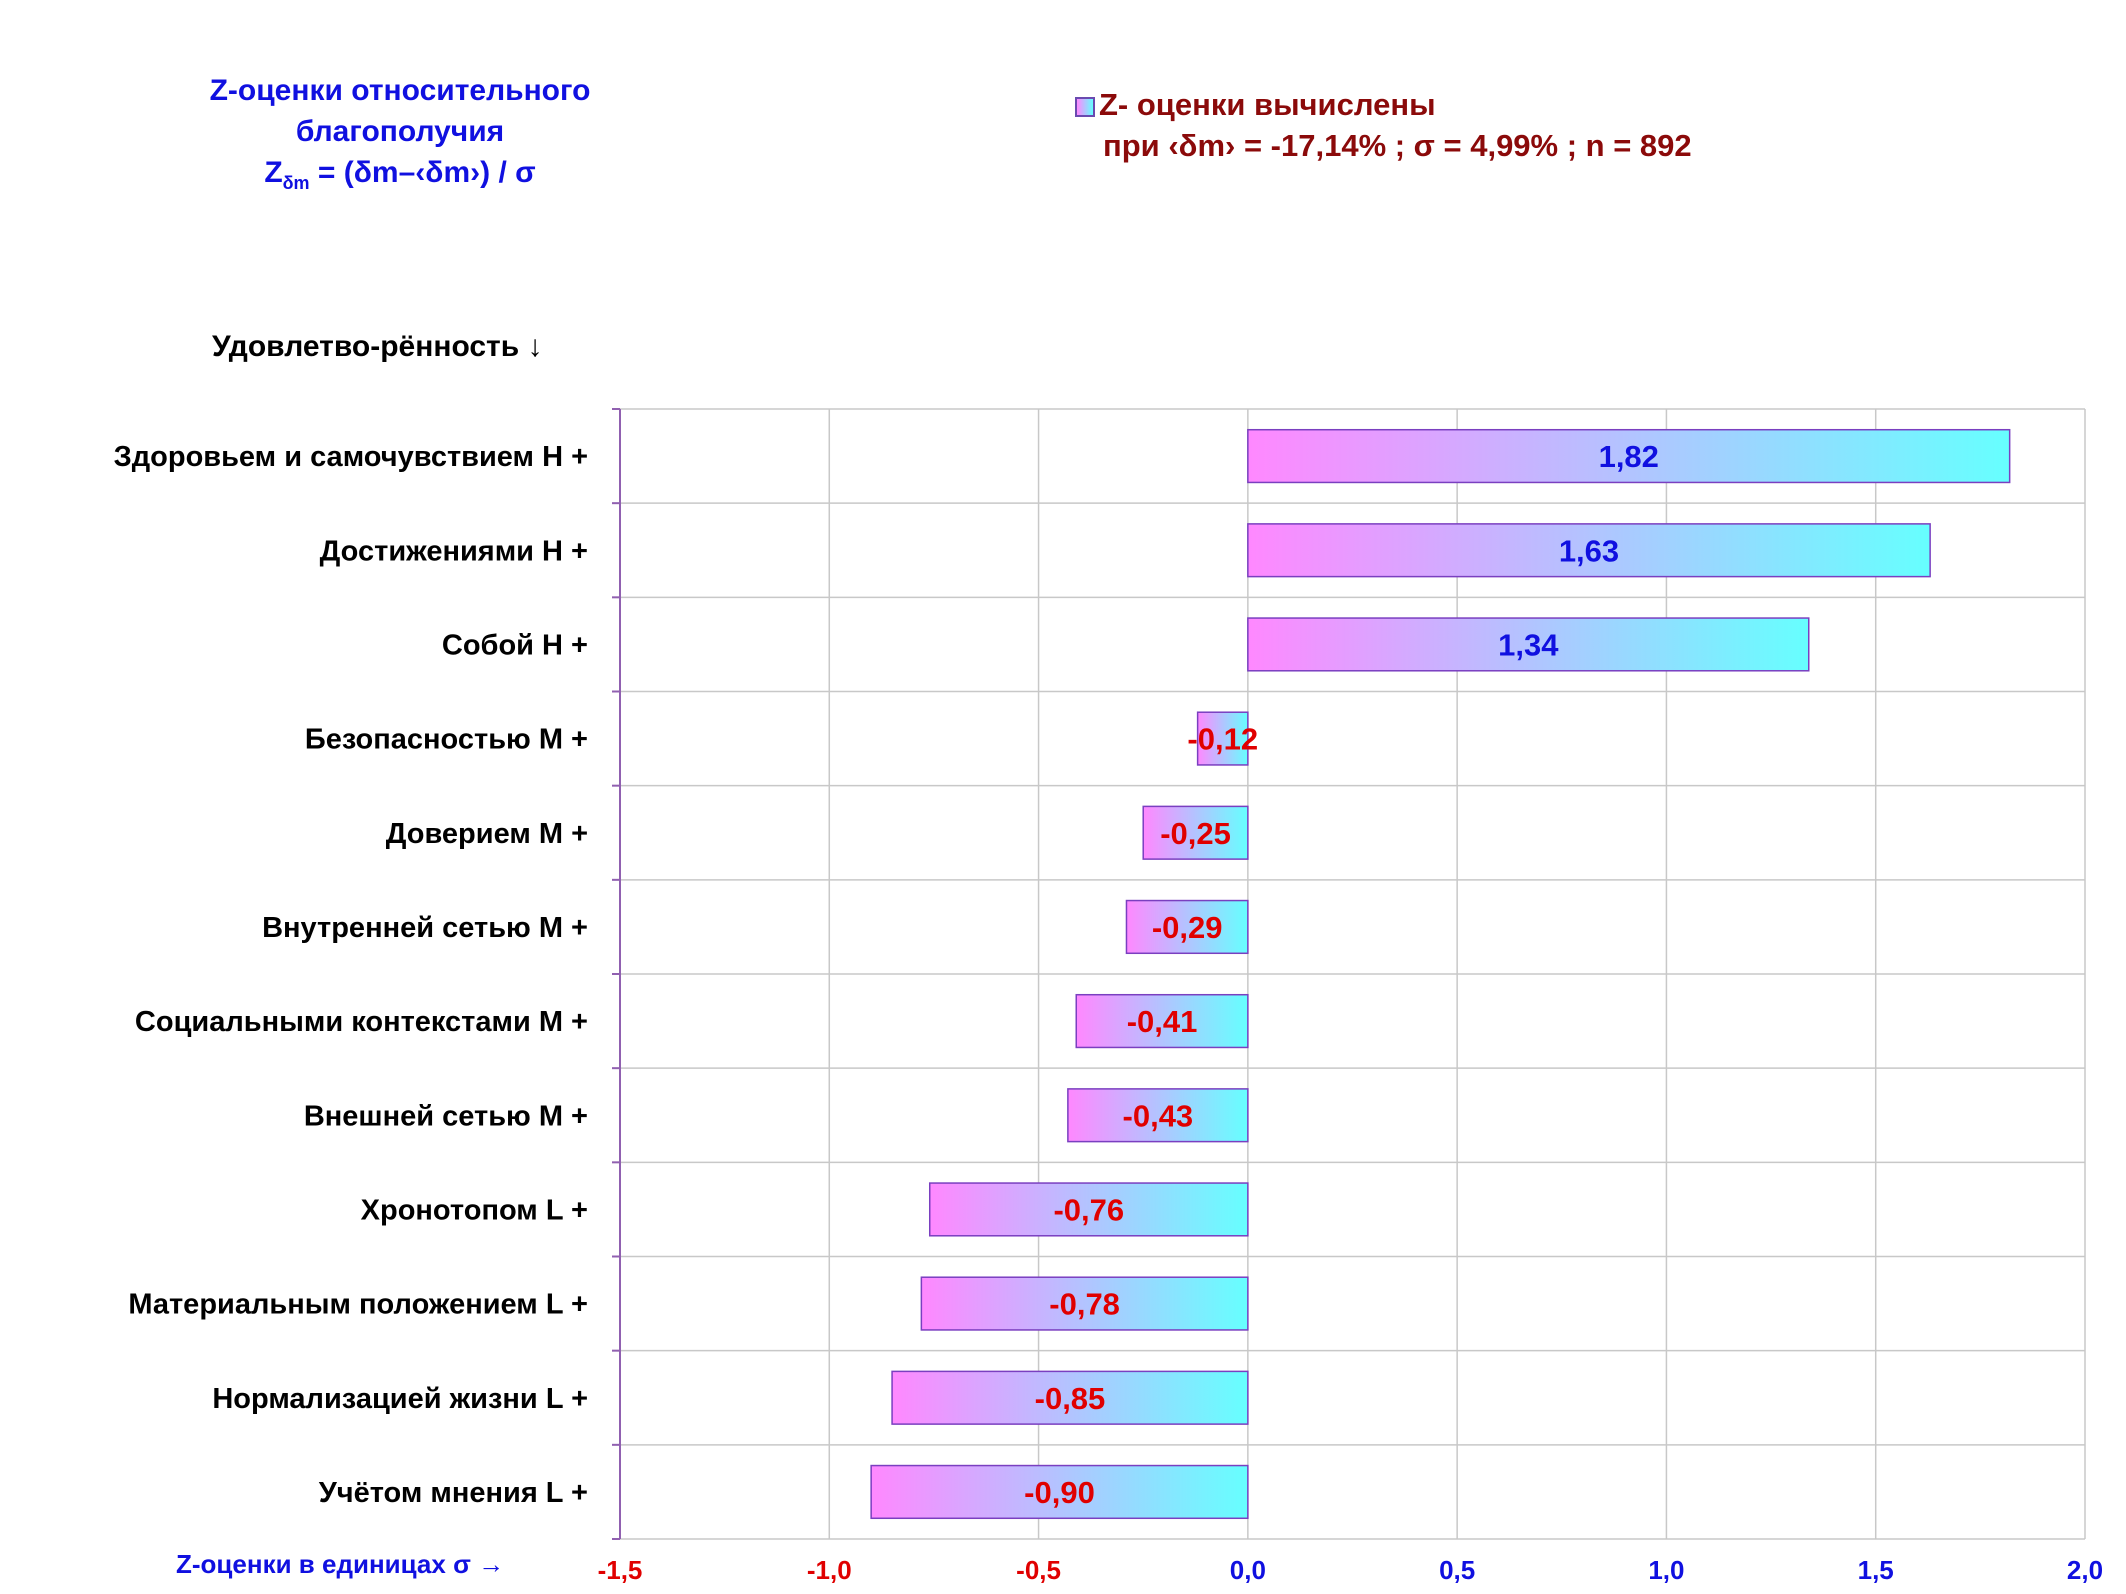 The width and height of the screenshot is (2126, 1594). Describe the element at coordinates (351, 457) in the screenshot. I see `category-label: Здоровьем и самочувствием Н +` at that location.